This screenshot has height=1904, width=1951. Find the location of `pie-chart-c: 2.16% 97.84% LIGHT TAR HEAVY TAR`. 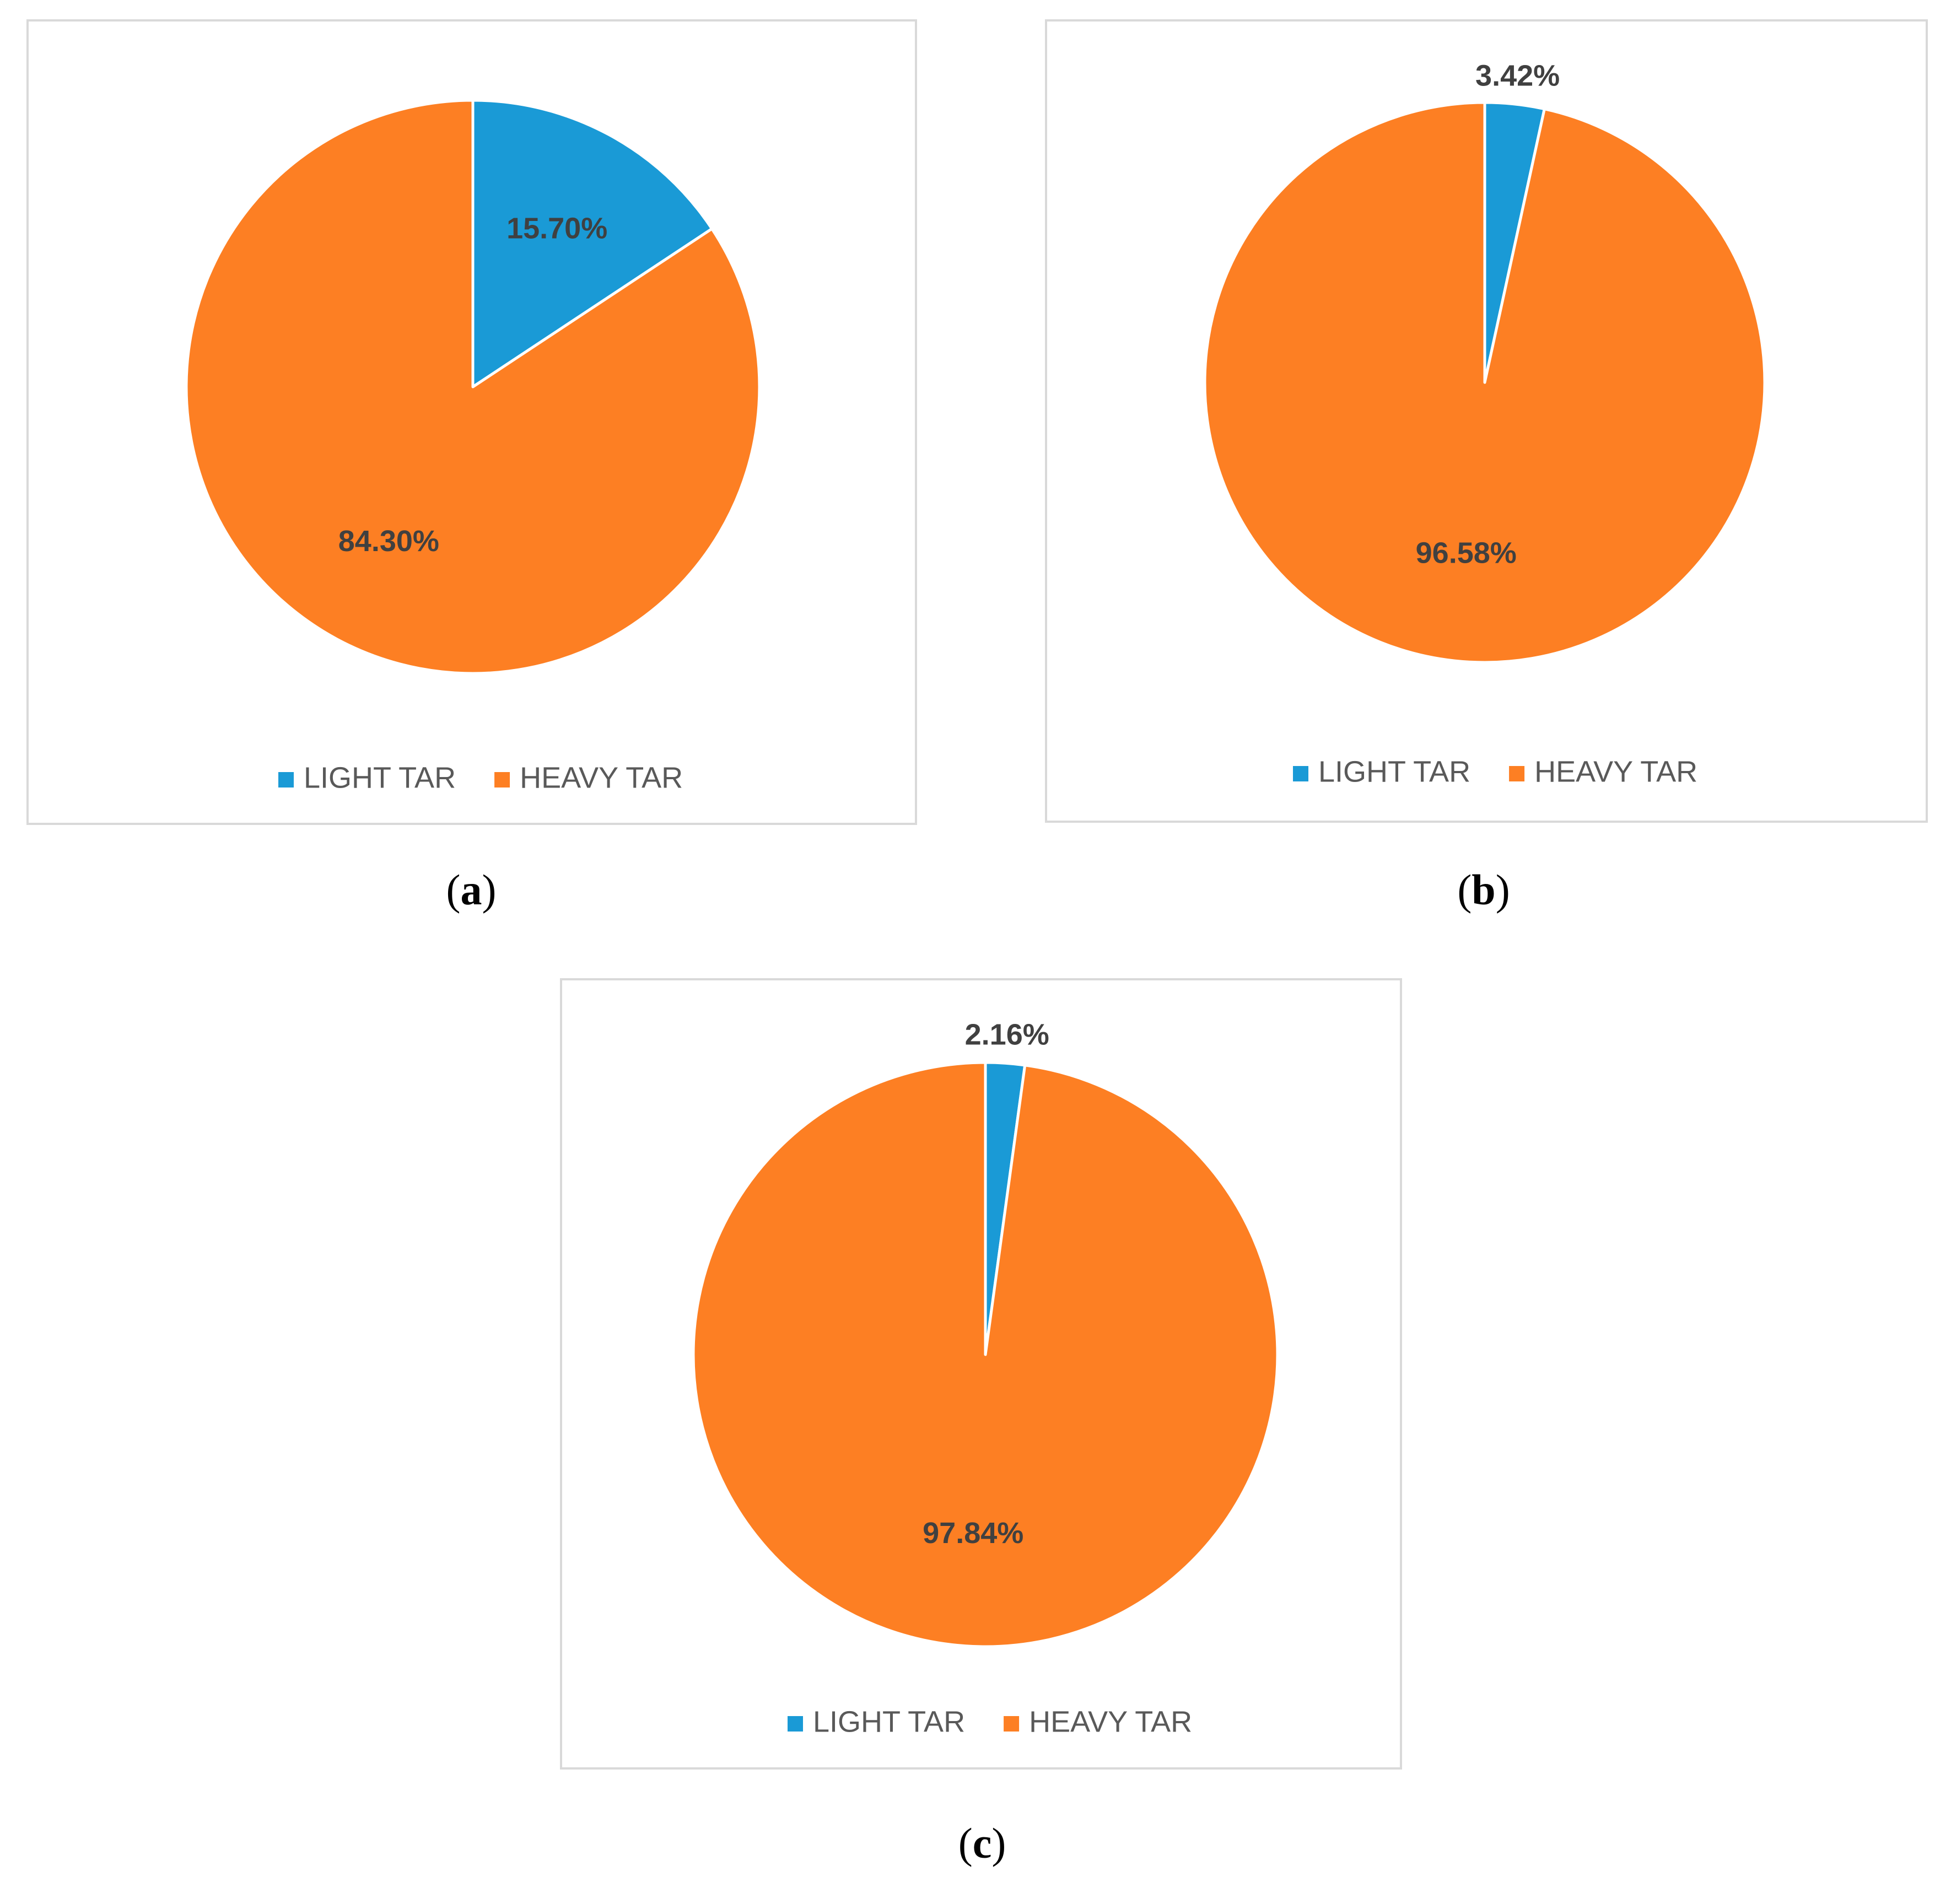

pie-chart-c: 2.16% 97.84% LIGHT TAR HEAVY TAR is located at coordinates (985, 1378).